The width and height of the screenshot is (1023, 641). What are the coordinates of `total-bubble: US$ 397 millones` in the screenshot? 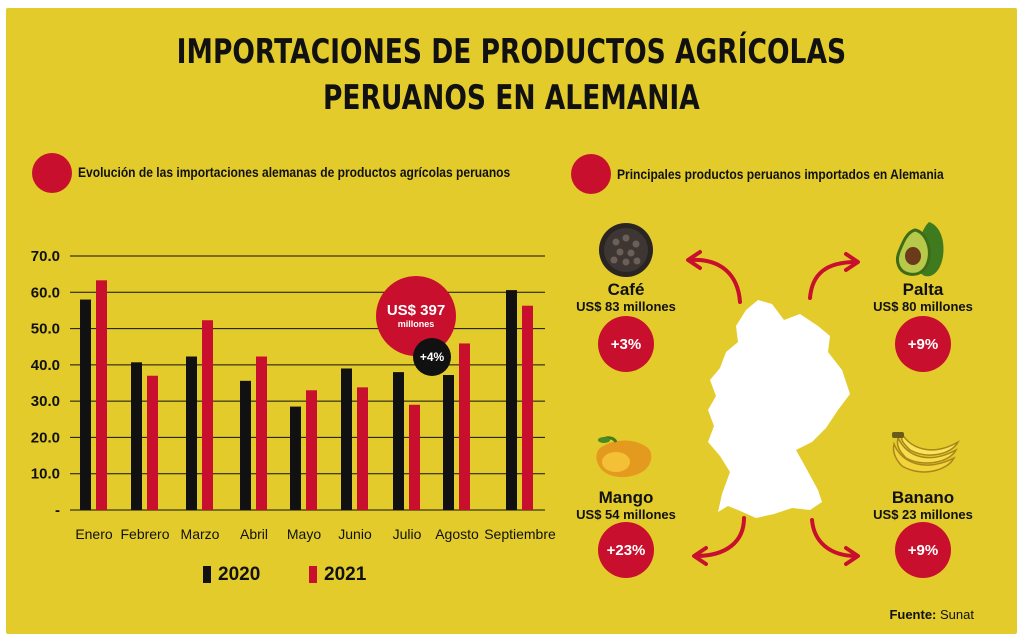 It's located at (416, 316).